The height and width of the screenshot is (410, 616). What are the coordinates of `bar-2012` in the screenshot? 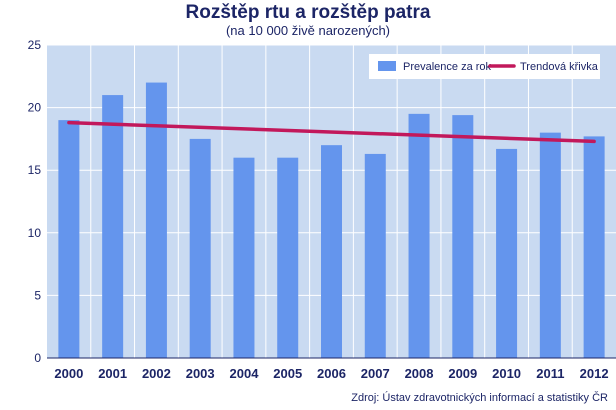 It's located at (594, 247).